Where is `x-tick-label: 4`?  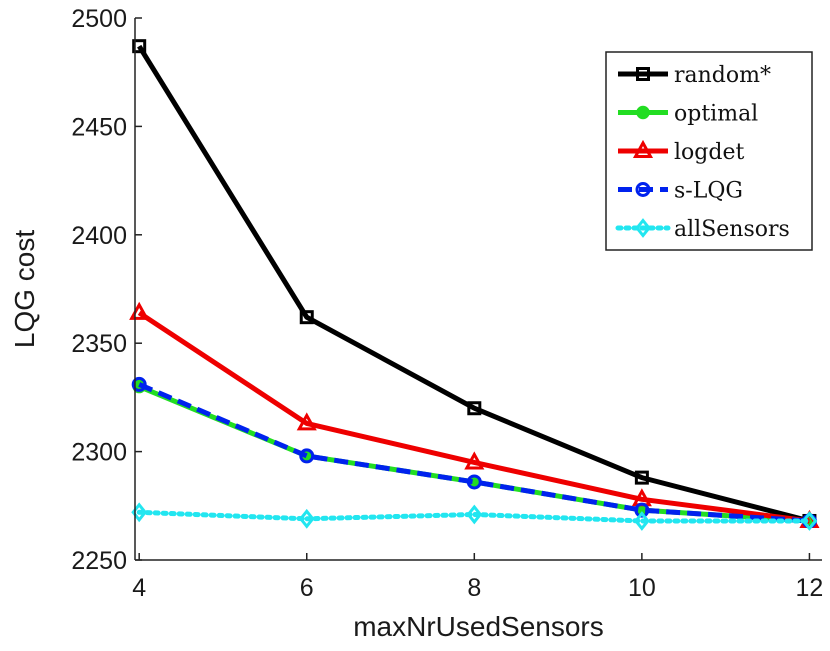 x-tick-label: 4 is located at coordinates (139, 588).